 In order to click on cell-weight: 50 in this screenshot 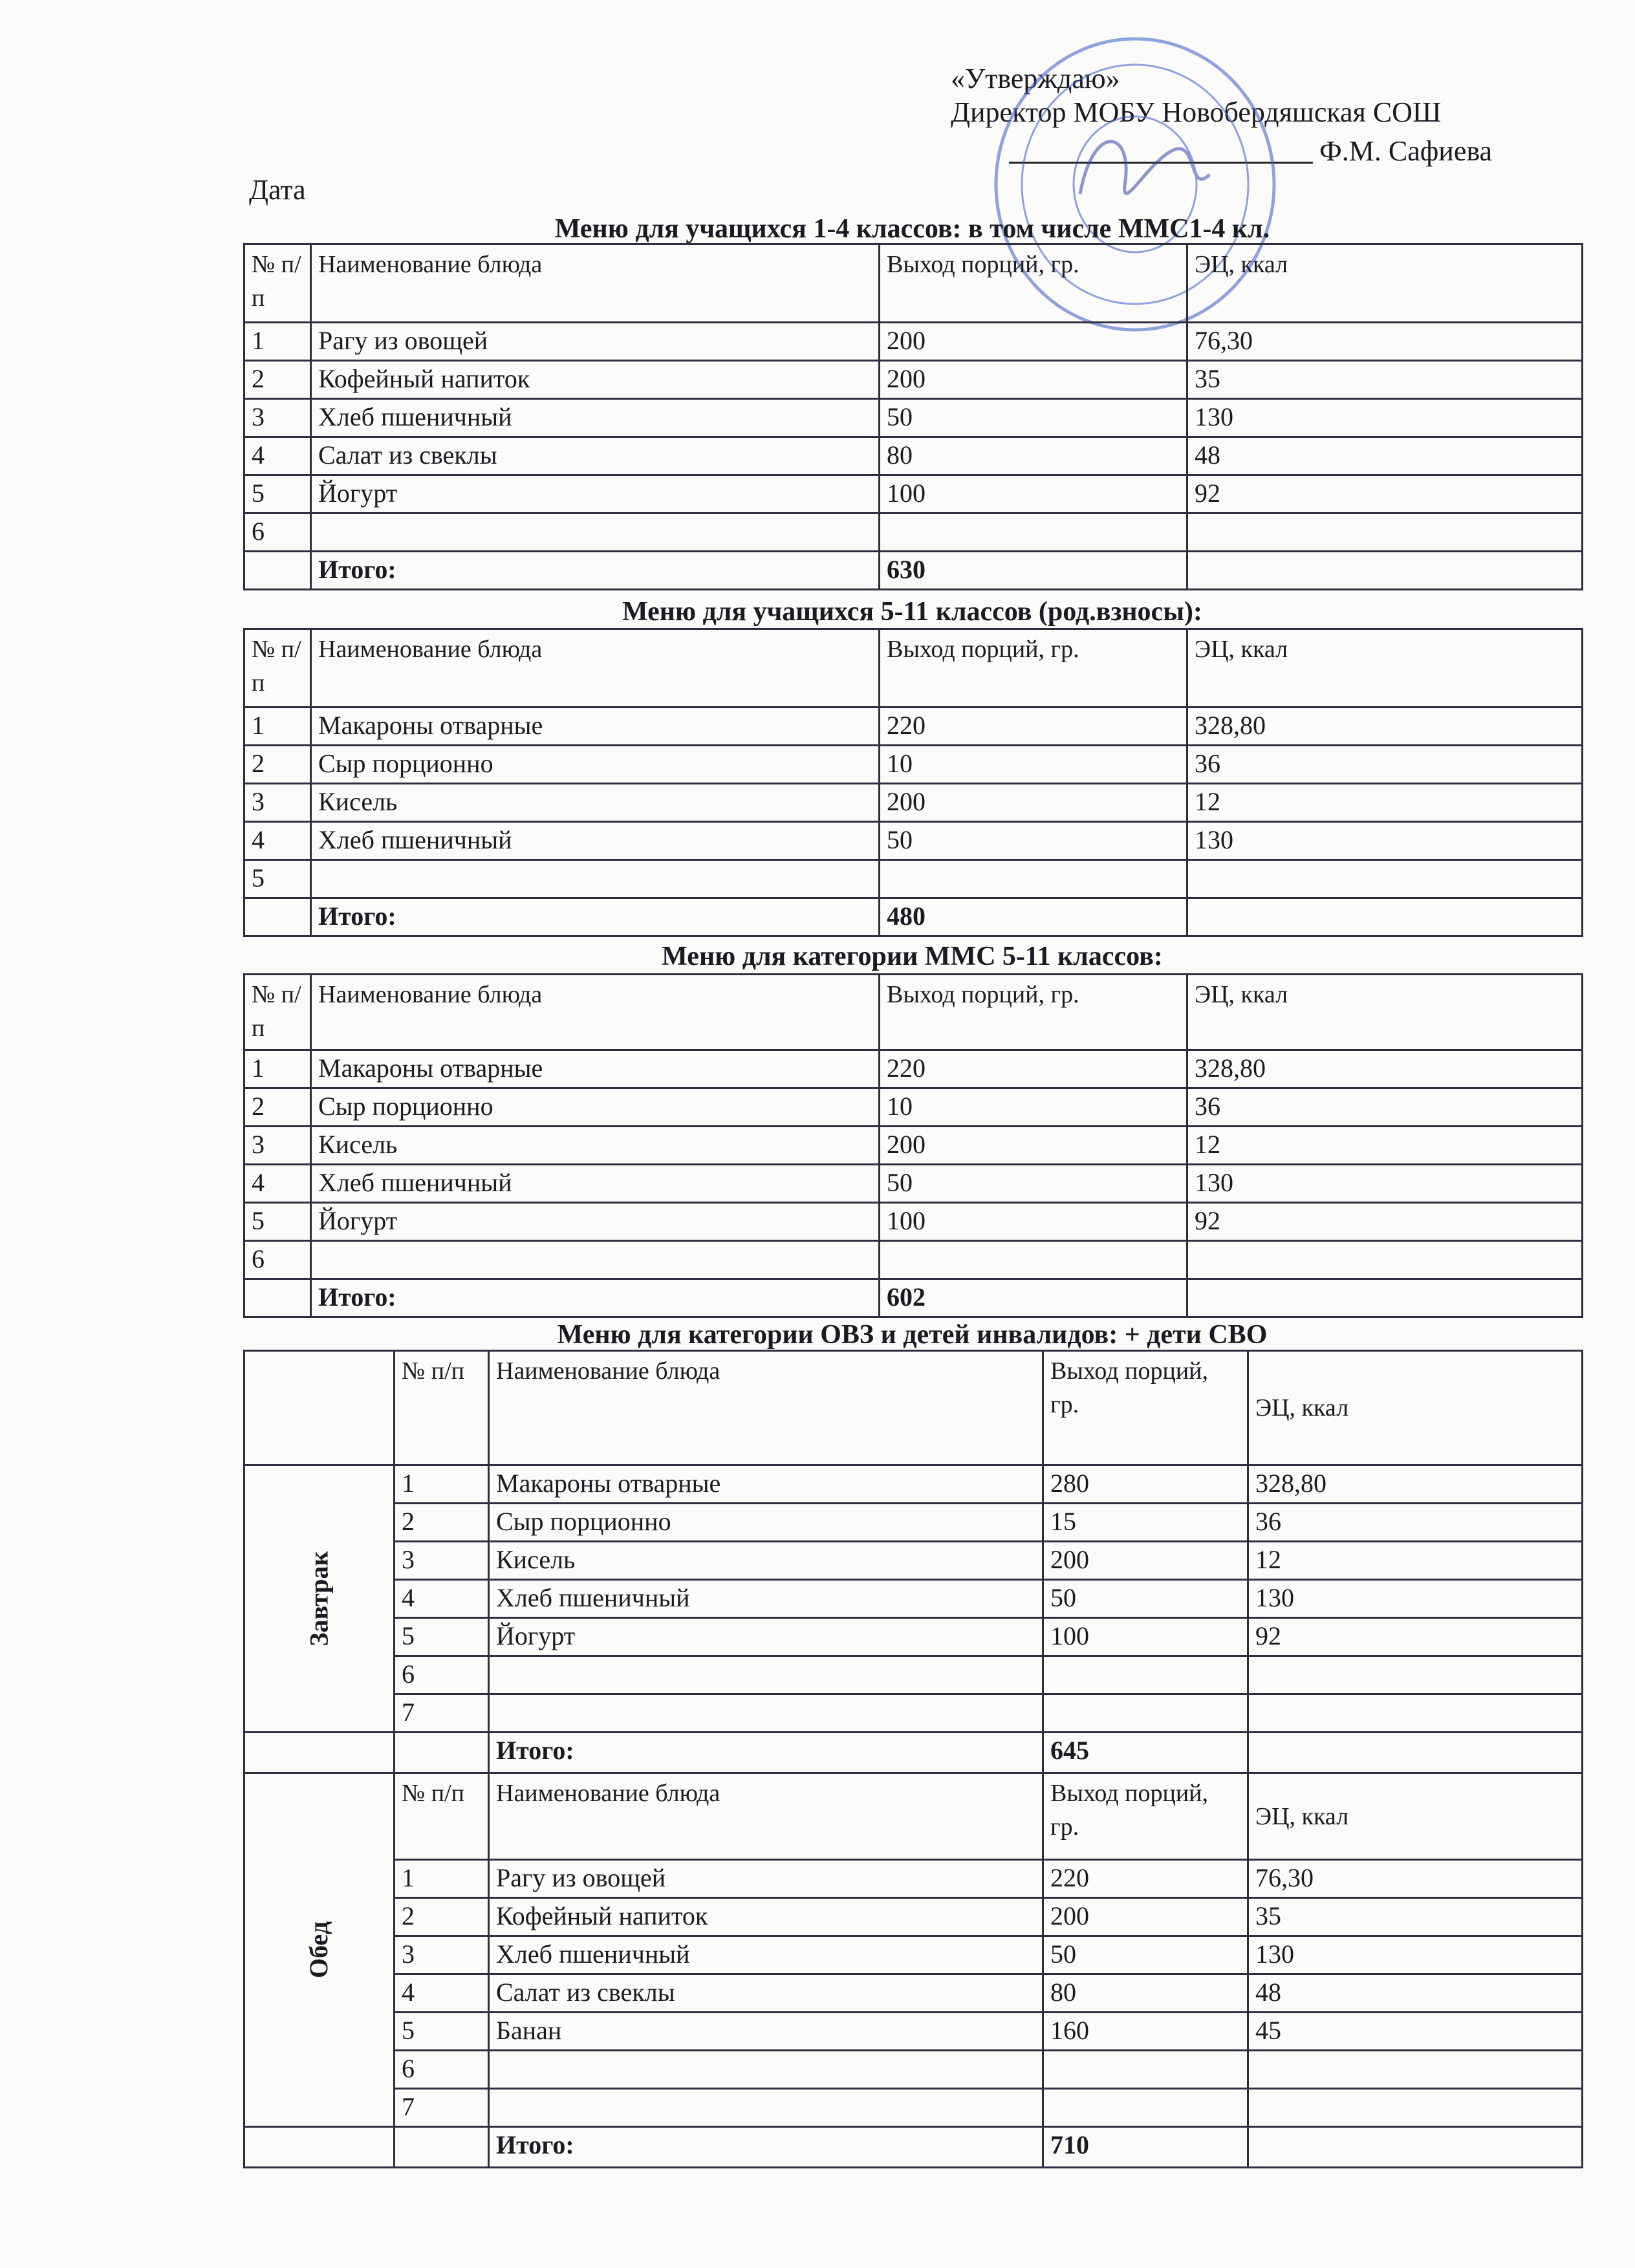, I will do `click(1033, 1183)`.